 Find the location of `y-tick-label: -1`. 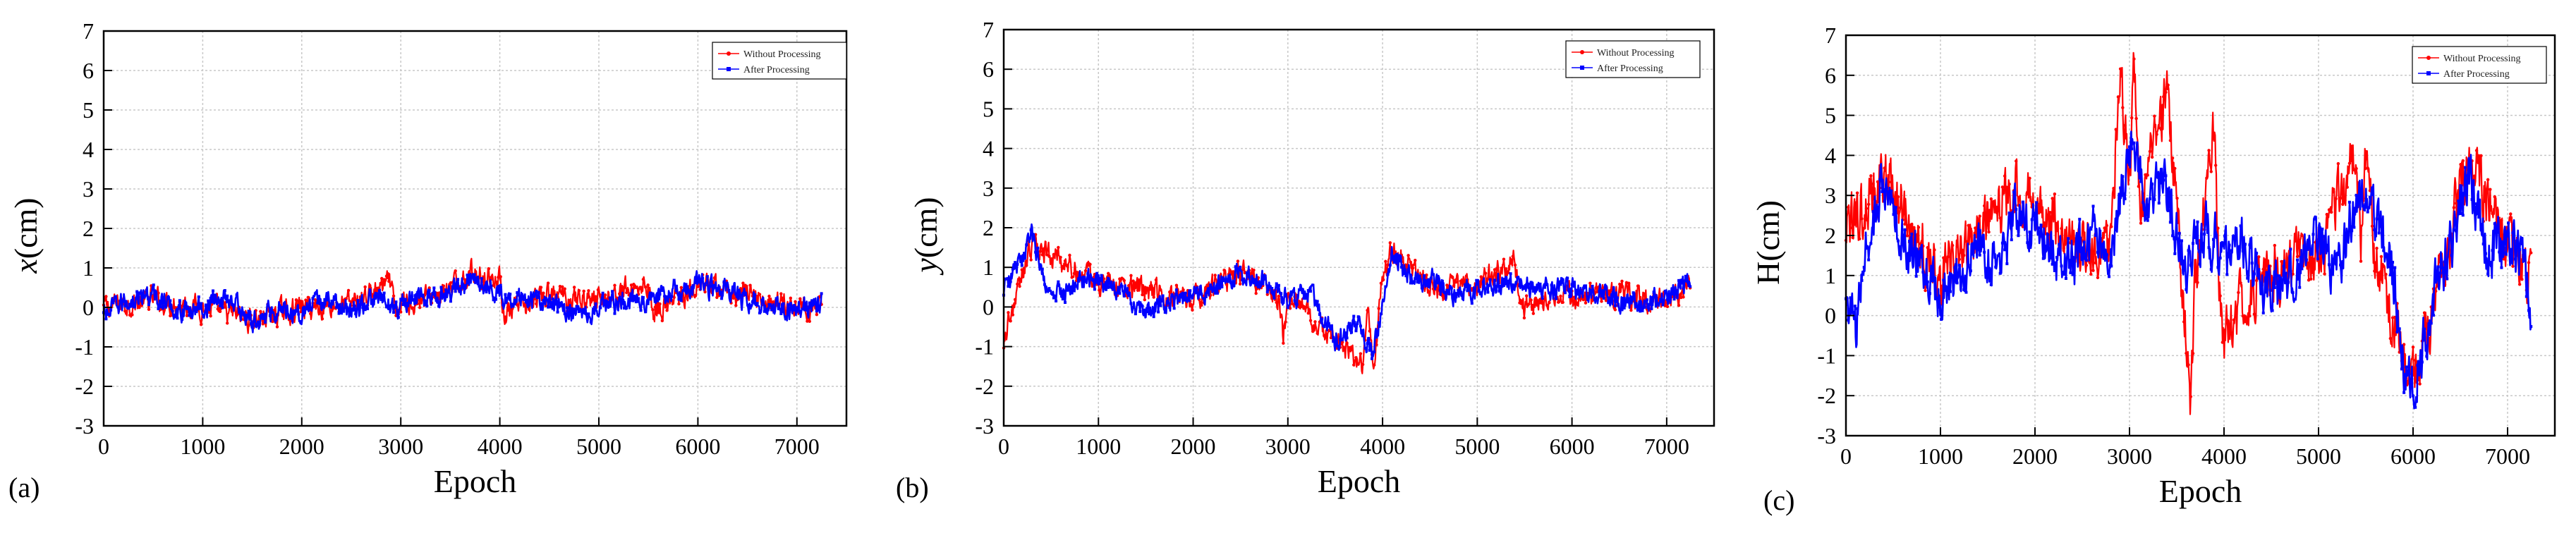

y-tick-label: -1 is located at coordinates (84, 347).